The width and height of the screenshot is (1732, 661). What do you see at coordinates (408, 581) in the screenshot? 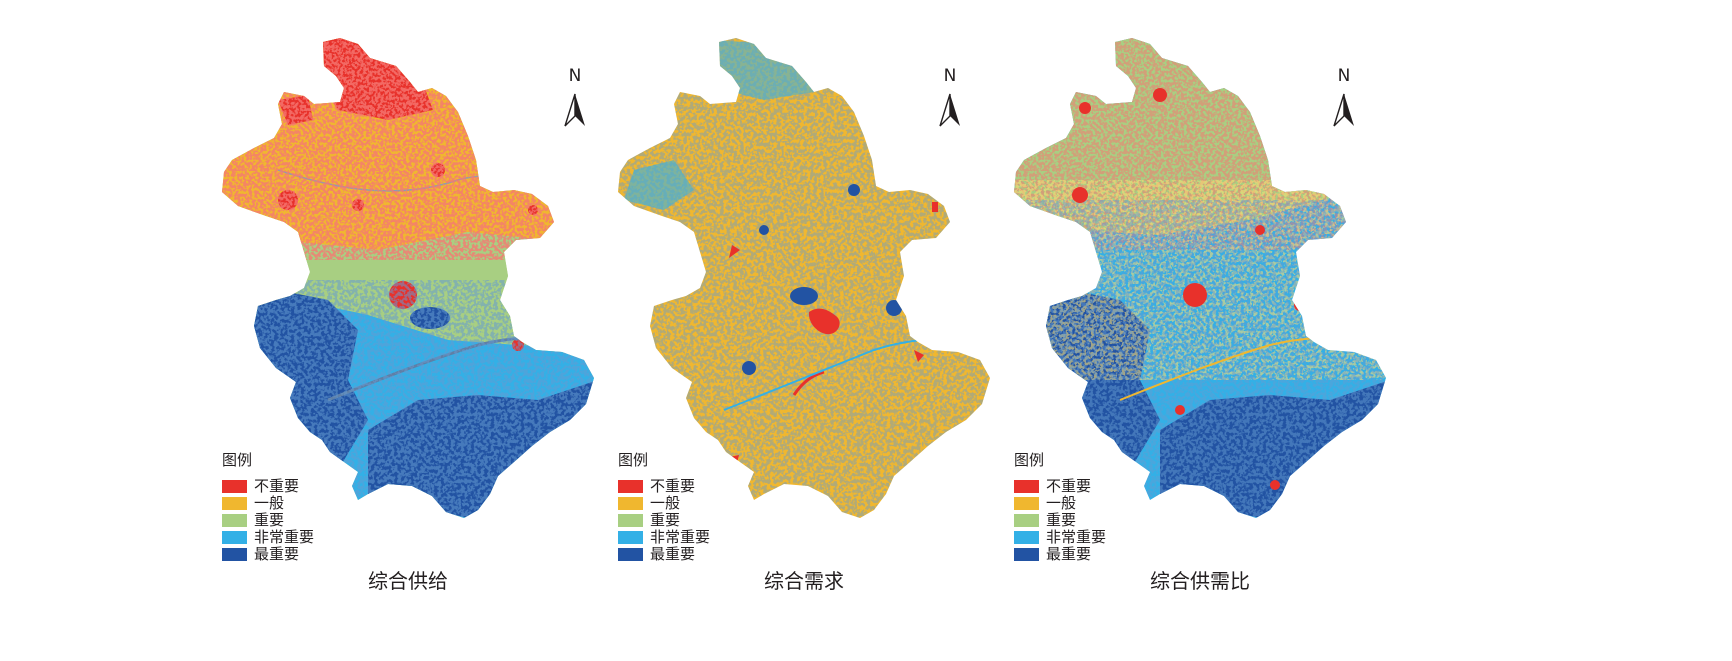
I see `panel-title: 综合供给` at bounding box center [408, 581].